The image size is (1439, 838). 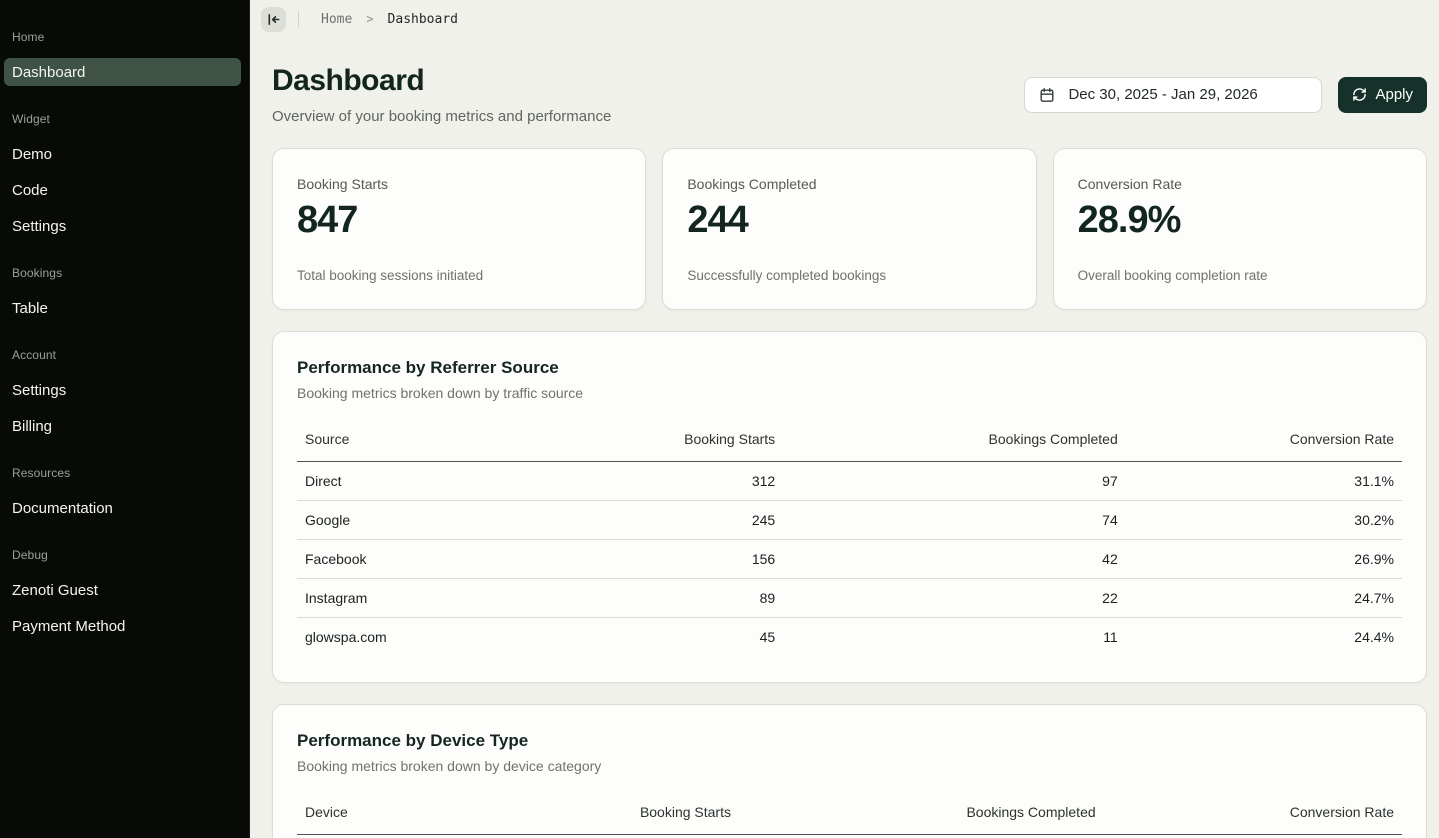 I want to click on metric-description: Total booking sessions initiated, so click(x=390, y=275).